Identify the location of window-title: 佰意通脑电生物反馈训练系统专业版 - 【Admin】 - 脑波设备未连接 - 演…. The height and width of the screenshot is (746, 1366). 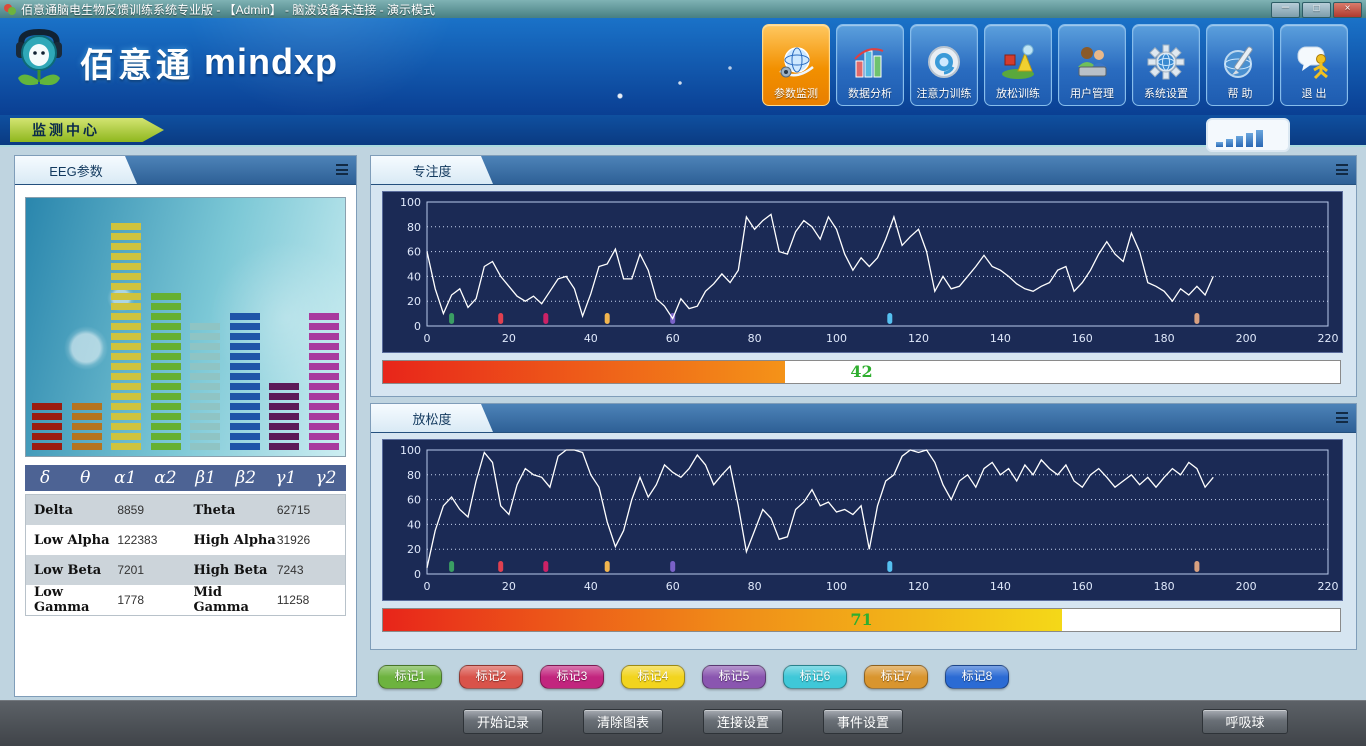
(228, 9).